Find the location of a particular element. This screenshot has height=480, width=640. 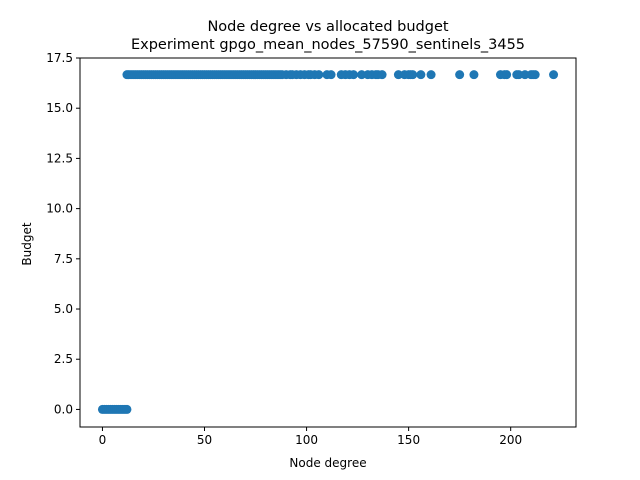

x-axis-label: Node degree is located at coordinates (327, 463).